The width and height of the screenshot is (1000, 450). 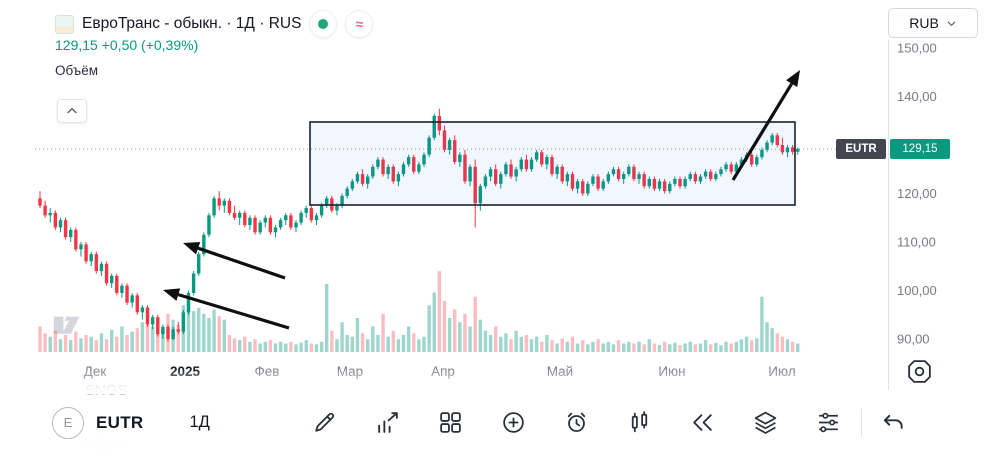 I want to click on data-mode-badge: ≈, so click(x=359, y=24).